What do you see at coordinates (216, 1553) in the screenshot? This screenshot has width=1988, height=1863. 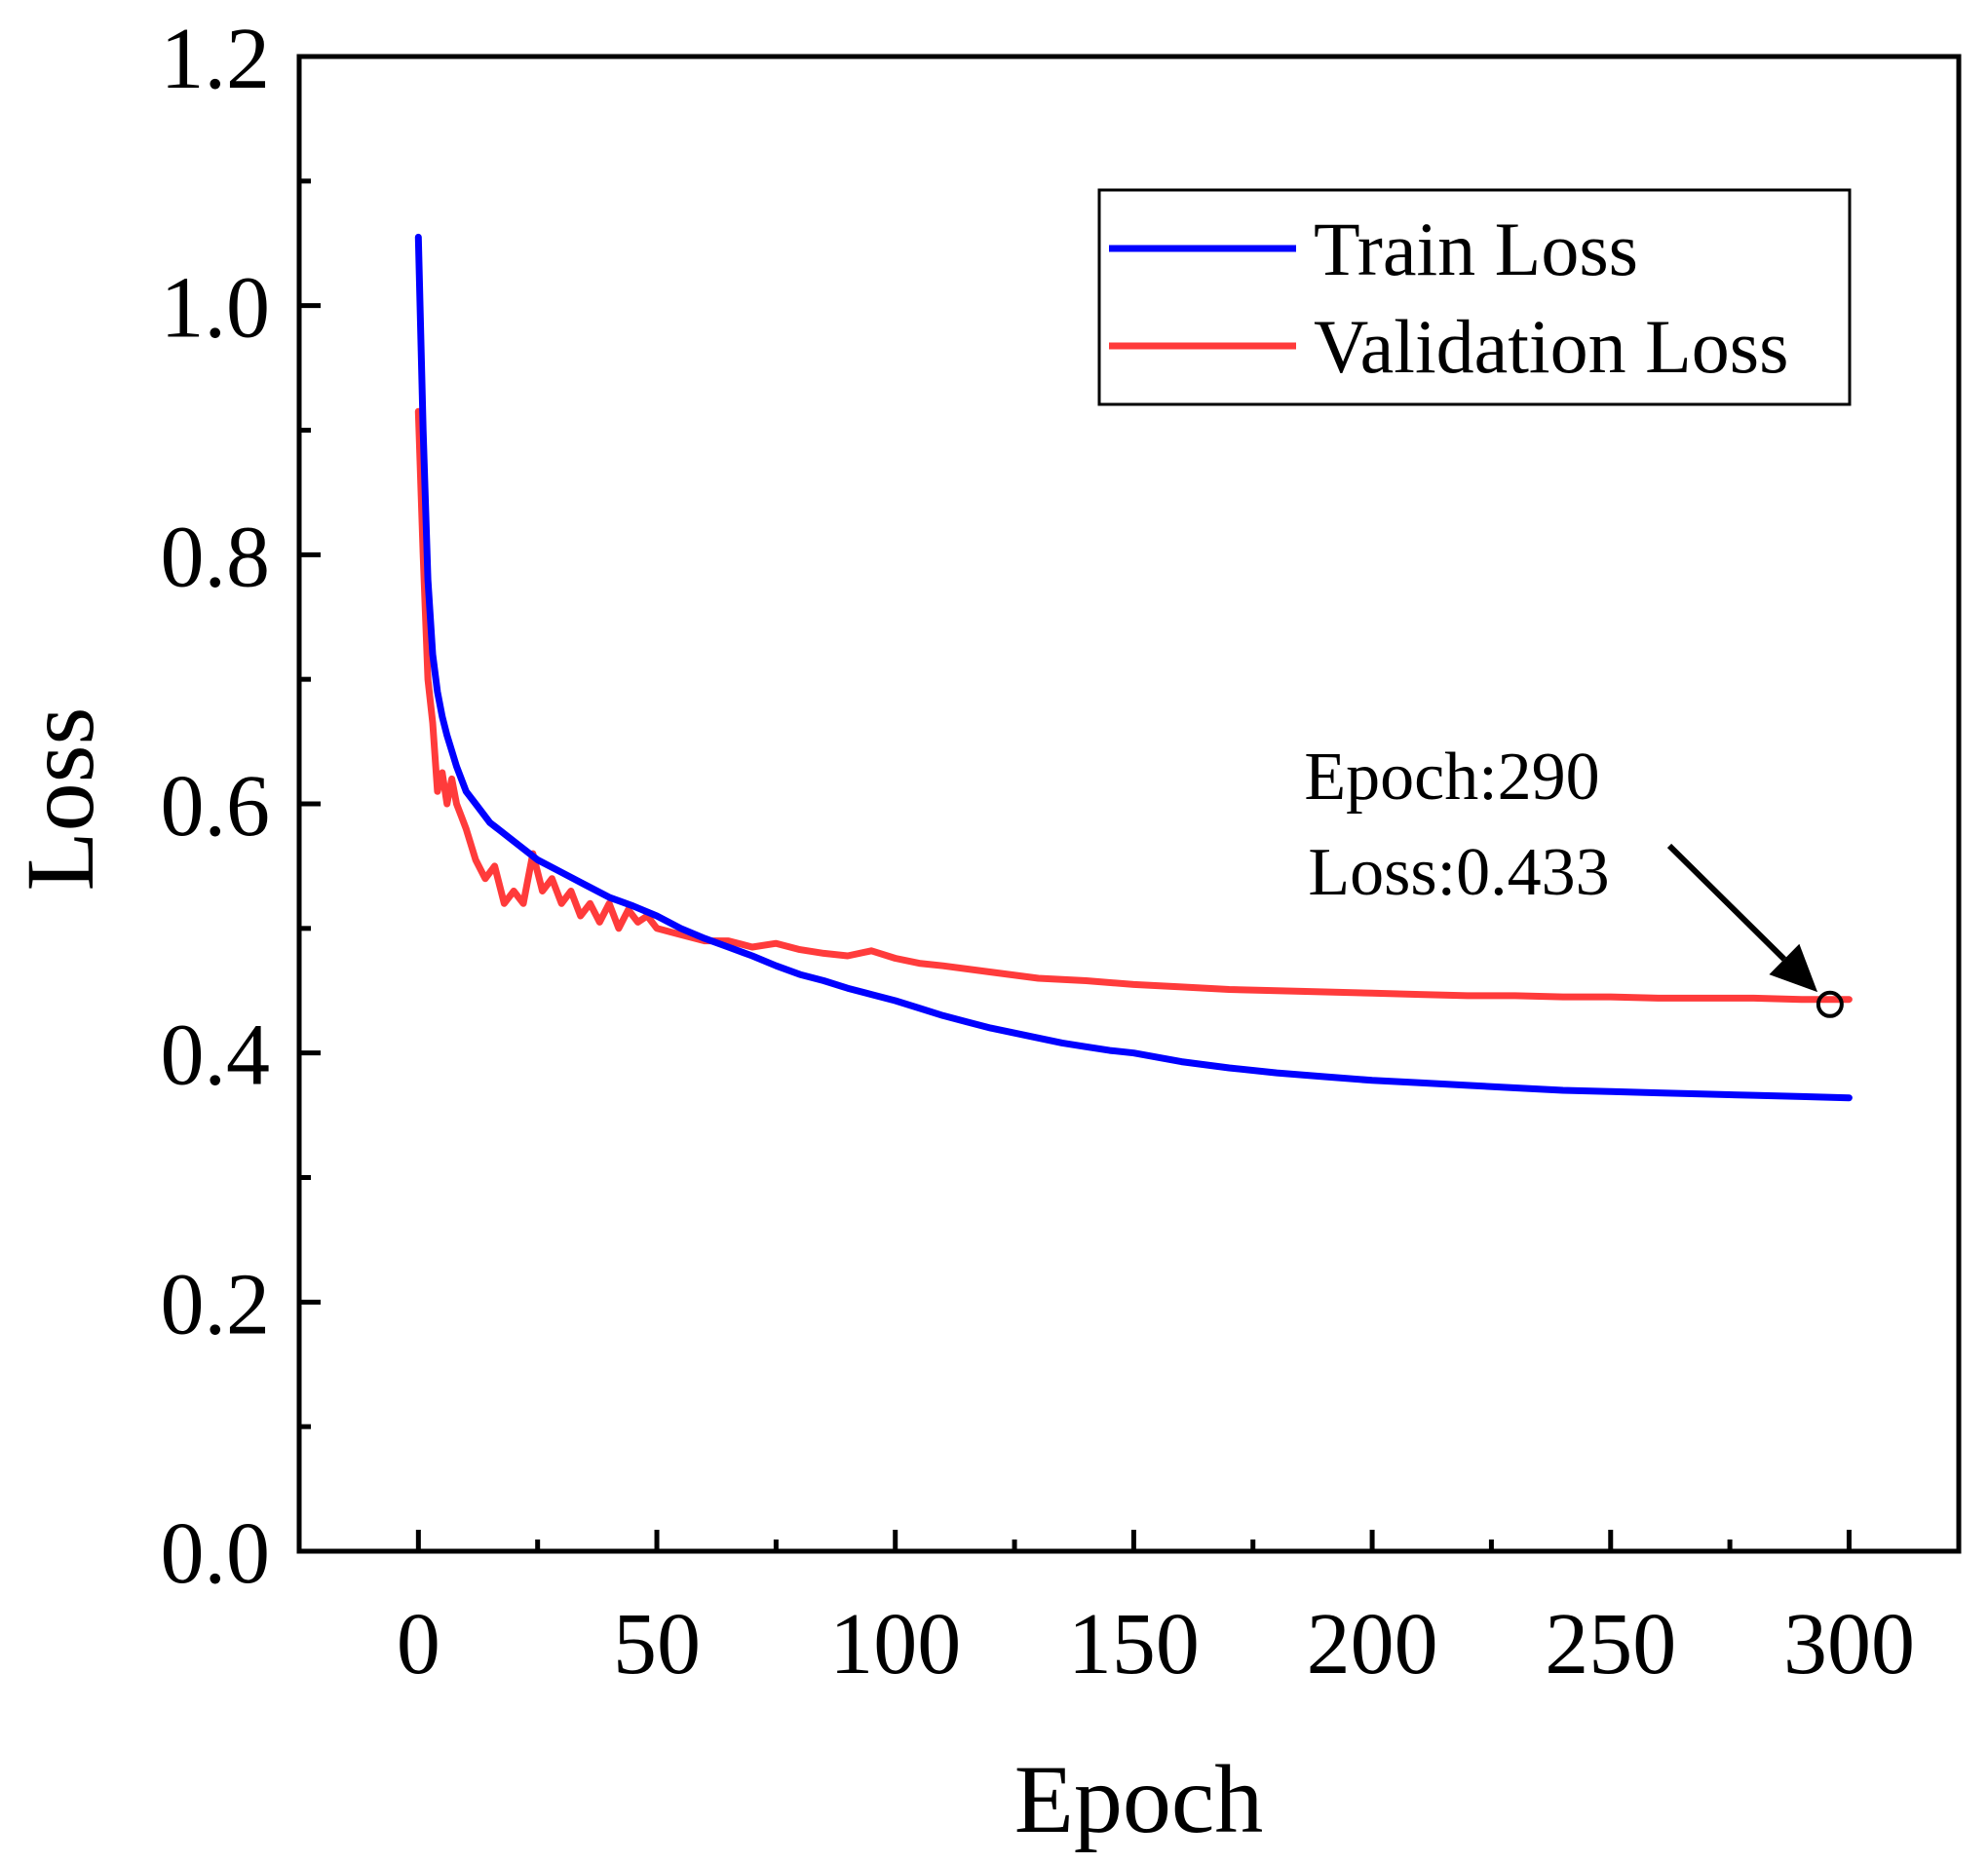 I see `y-tick-label: 0.0` at bounding box center [216, 1553].